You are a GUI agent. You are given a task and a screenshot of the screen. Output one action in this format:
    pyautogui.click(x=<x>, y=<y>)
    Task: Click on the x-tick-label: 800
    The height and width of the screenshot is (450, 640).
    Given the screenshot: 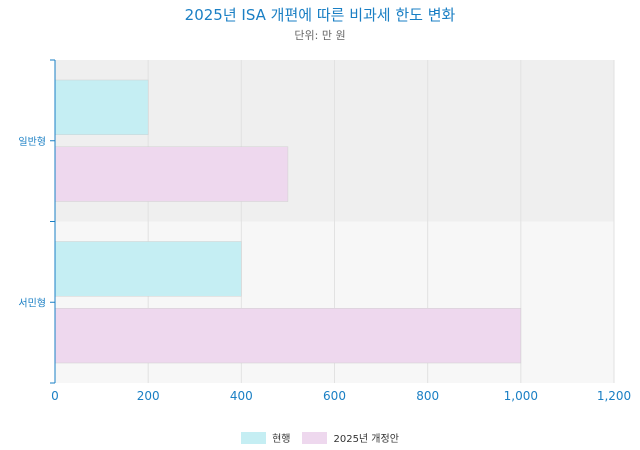 What is the action you would take?
    pyautogui.click(x=427, y=396)
    